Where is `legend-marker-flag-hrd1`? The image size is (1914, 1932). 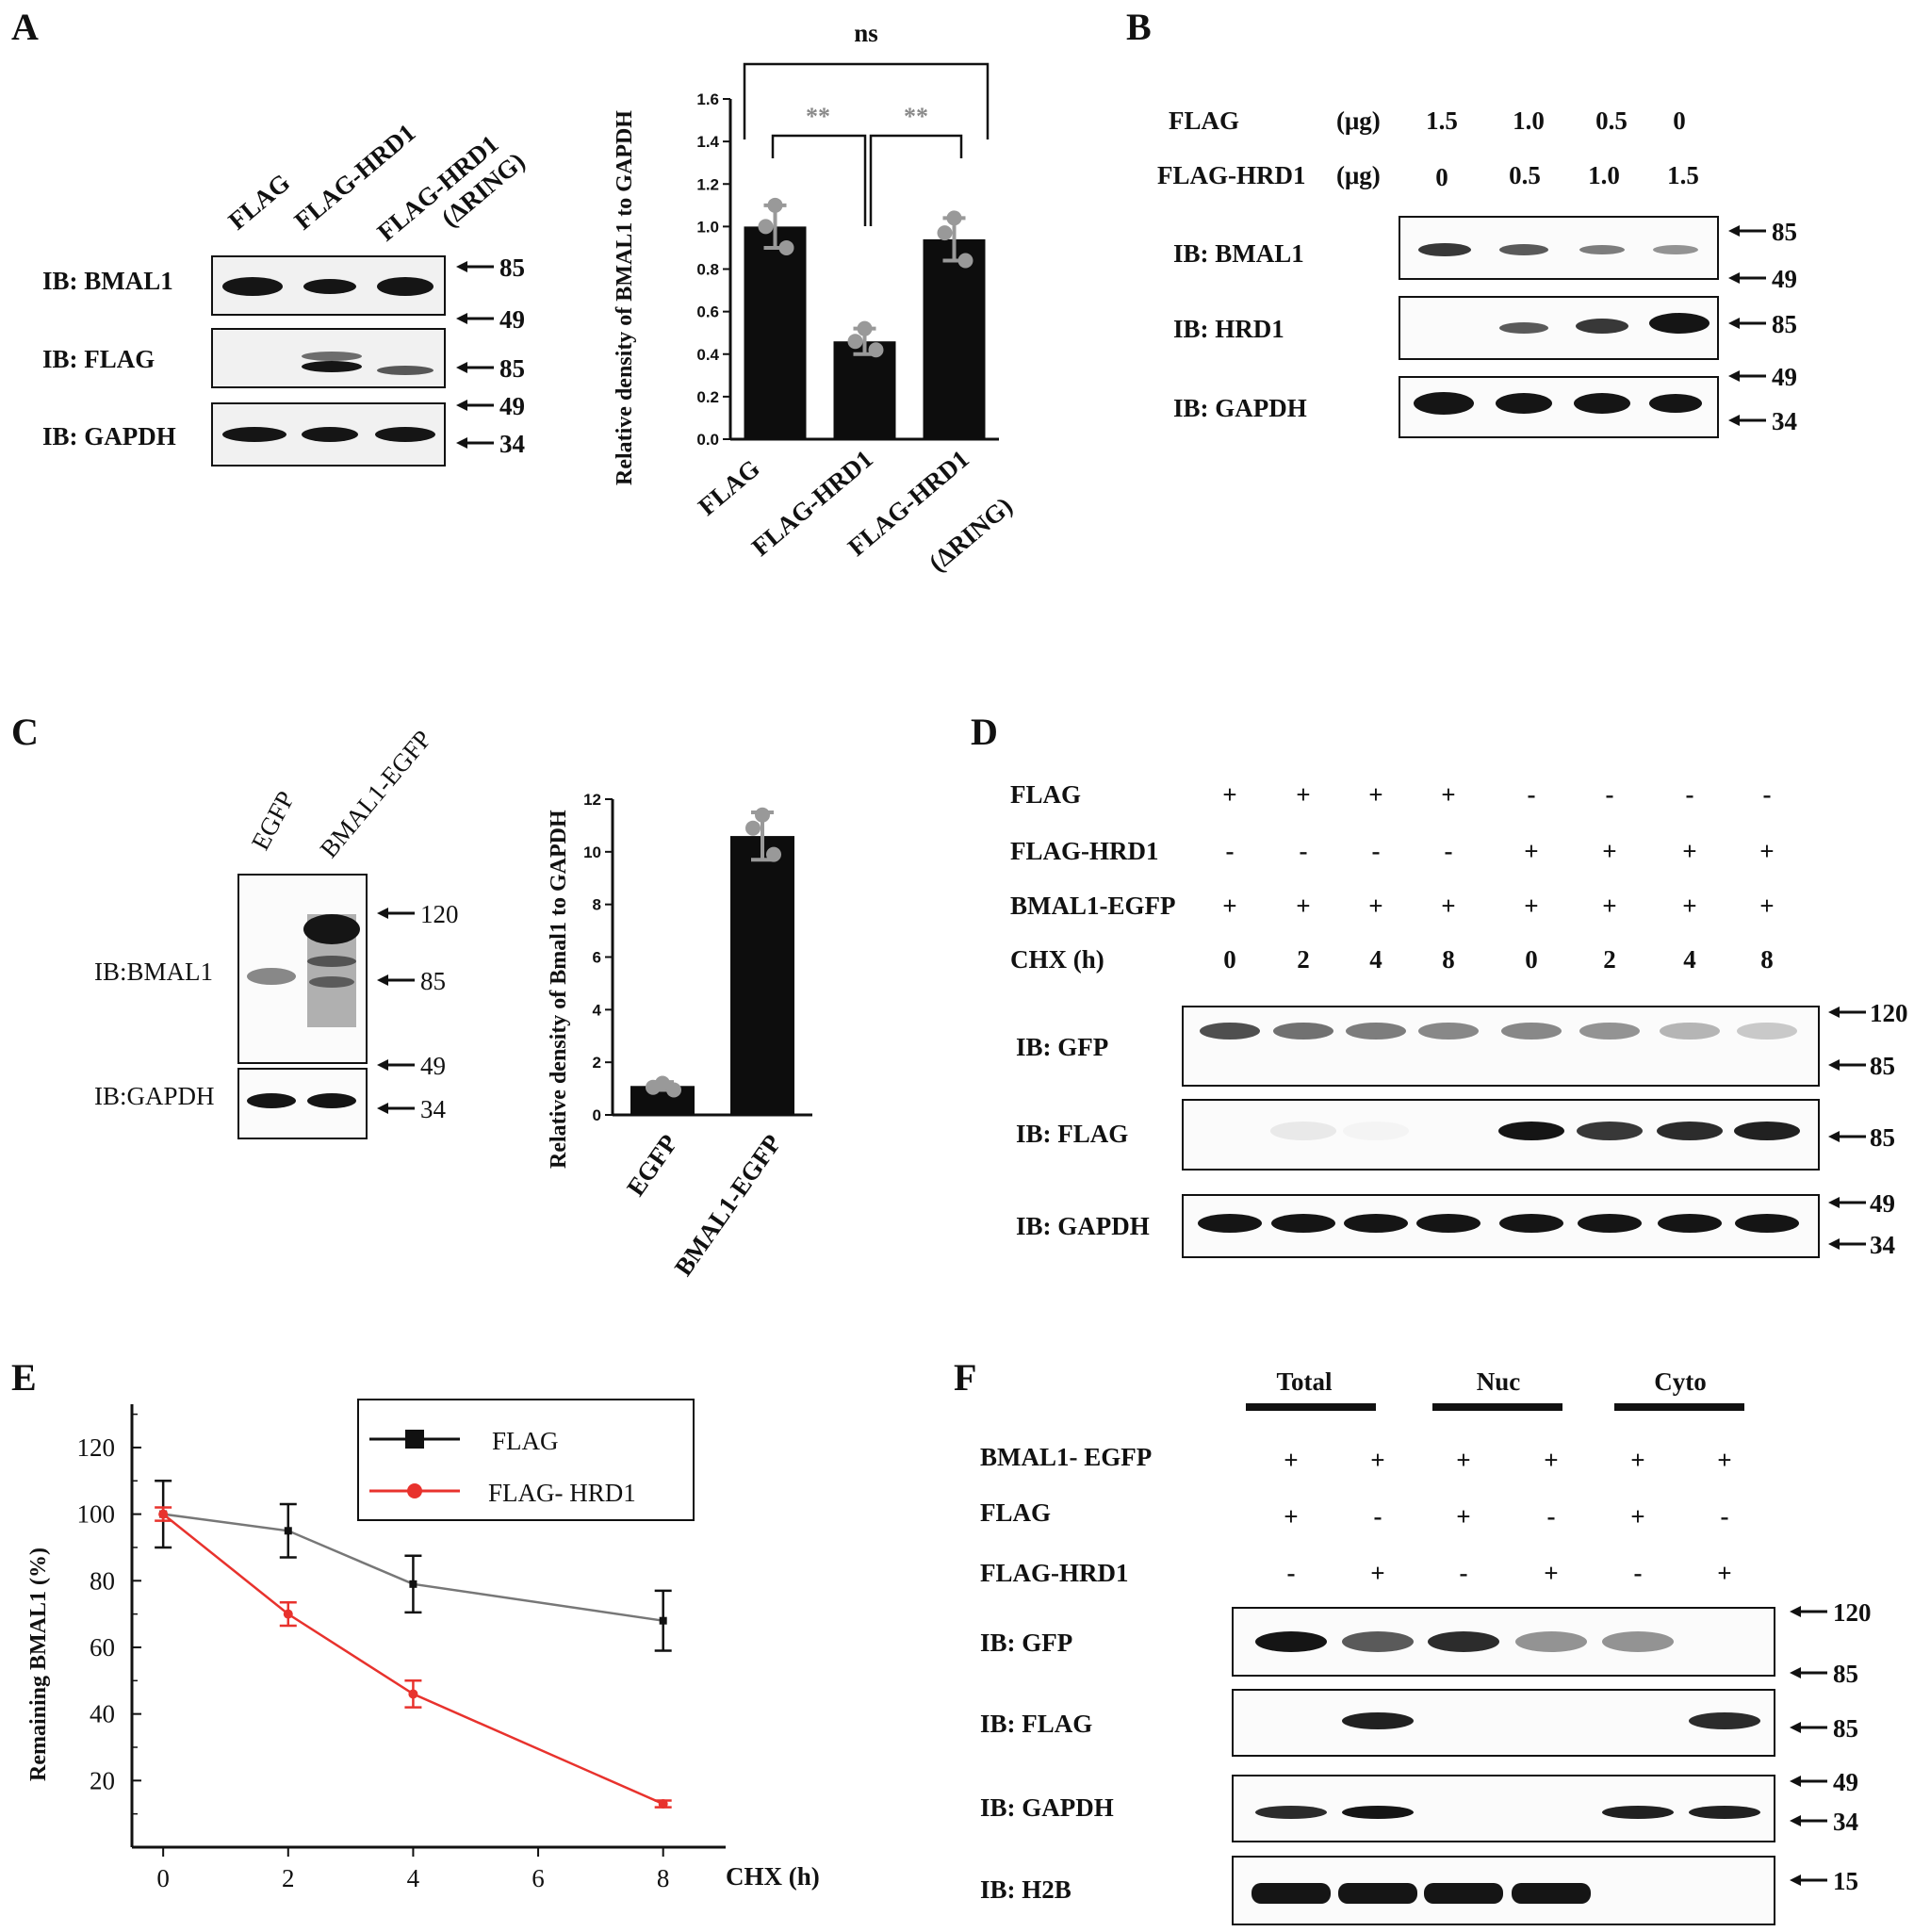
legend-marker-flag-hrd1 is located at coordinates (414, 1490).